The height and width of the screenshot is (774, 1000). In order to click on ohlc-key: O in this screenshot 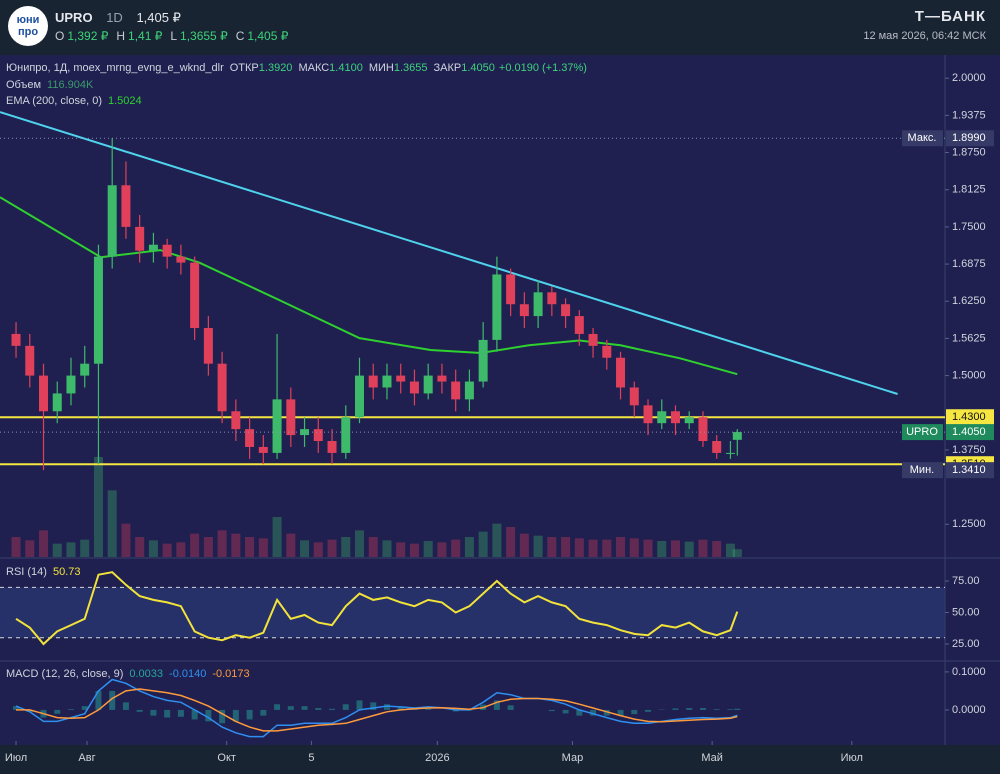, I will do `click(60, 36)`.